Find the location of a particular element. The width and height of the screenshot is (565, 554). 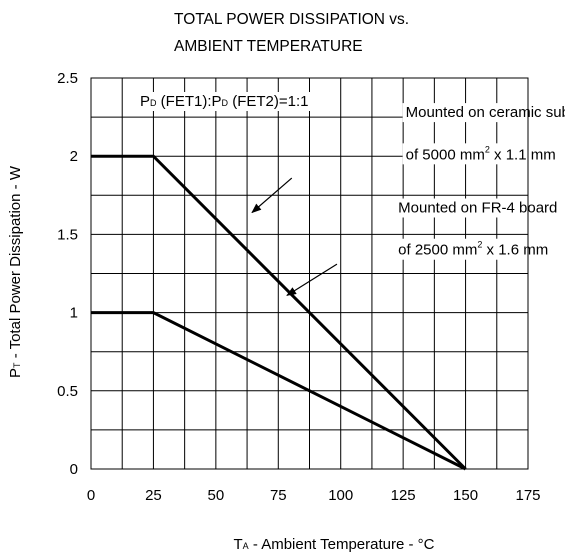

annotation-2-line-2: of 2500 mm2 x 1.6 mm is located at coordinates (473, 249).